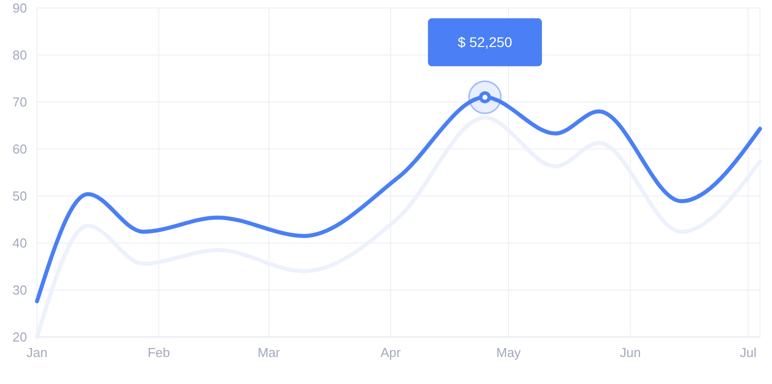 The width and height of the screenshot is (772, 384). What do you see at coordinates (19, 8) in the screenshot?
I see `y-tick-label: 90` at bounding box center [19, 8].